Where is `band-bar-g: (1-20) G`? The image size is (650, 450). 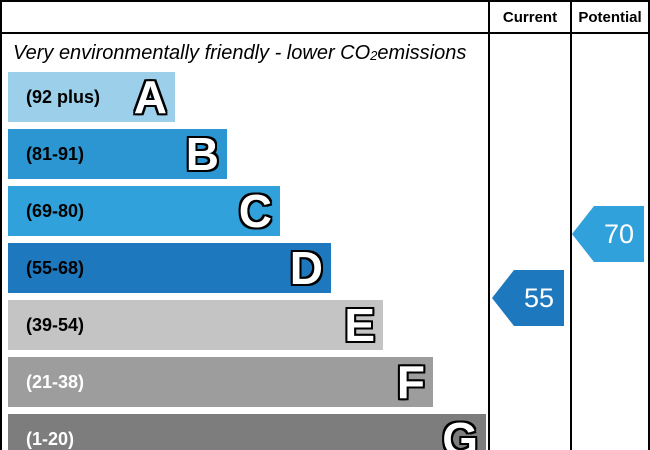
band-bar-g: (1-20) G is located at coordinates (247, 432).